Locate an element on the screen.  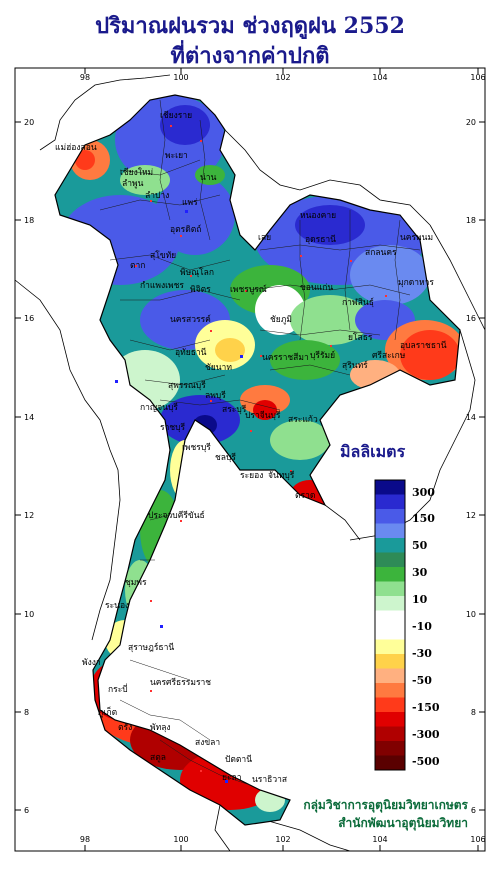
lat-label-right-18: 18 is located at coordinates (471, 220).